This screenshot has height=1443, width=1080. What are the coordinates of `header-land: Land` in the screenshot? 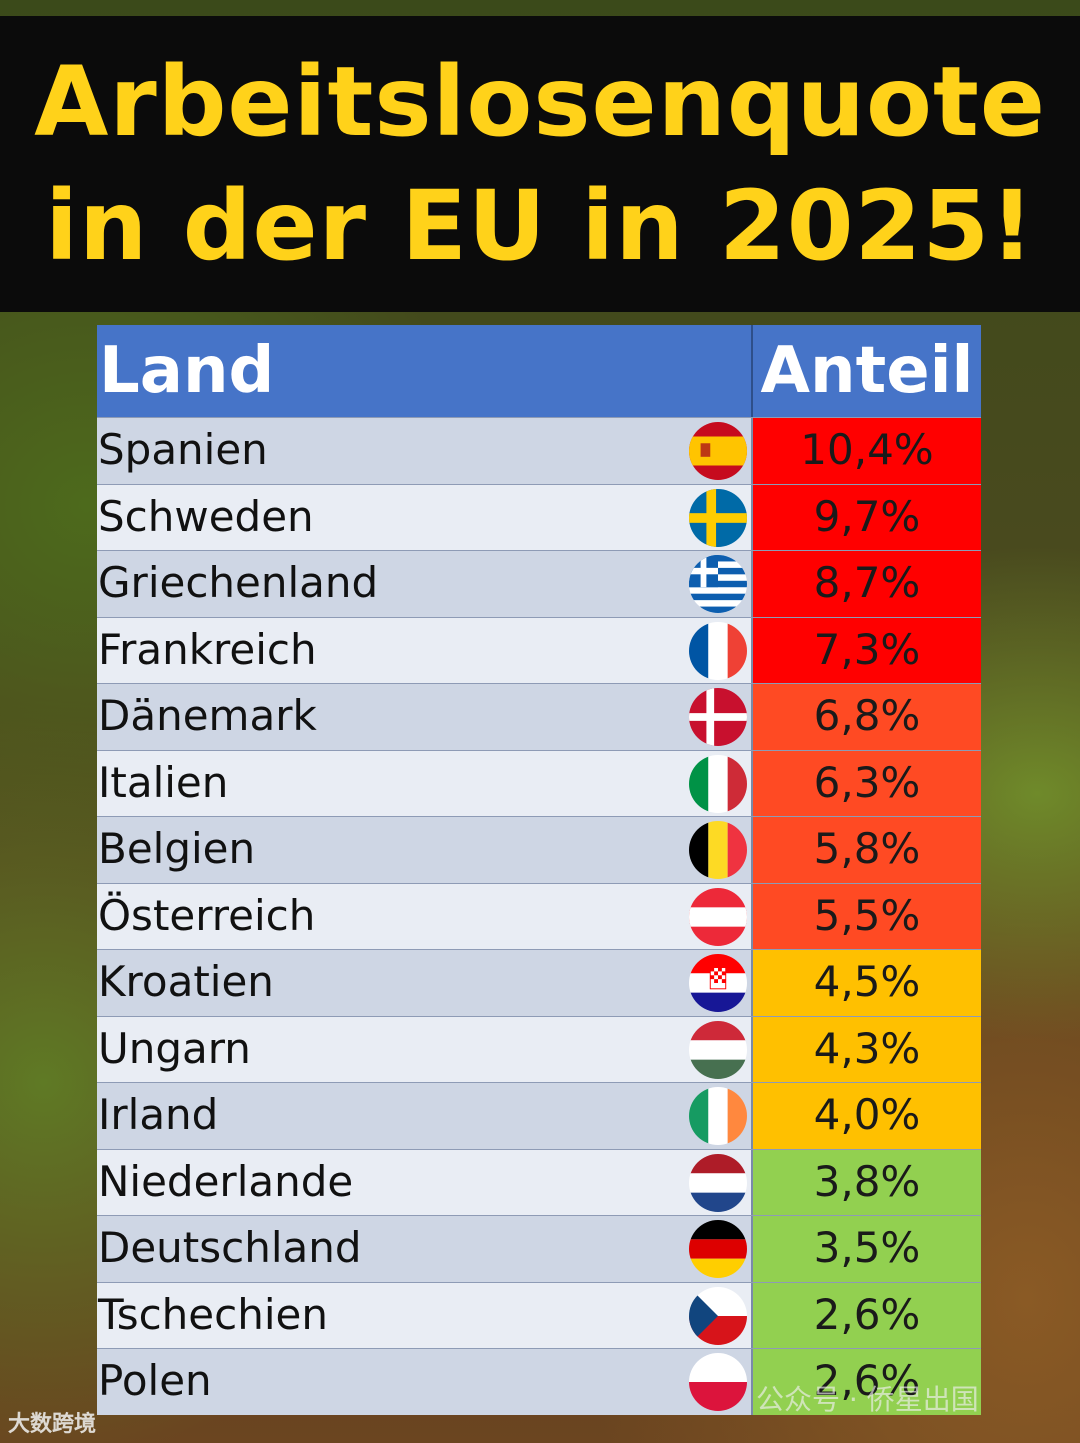 It's located at (425, 371).